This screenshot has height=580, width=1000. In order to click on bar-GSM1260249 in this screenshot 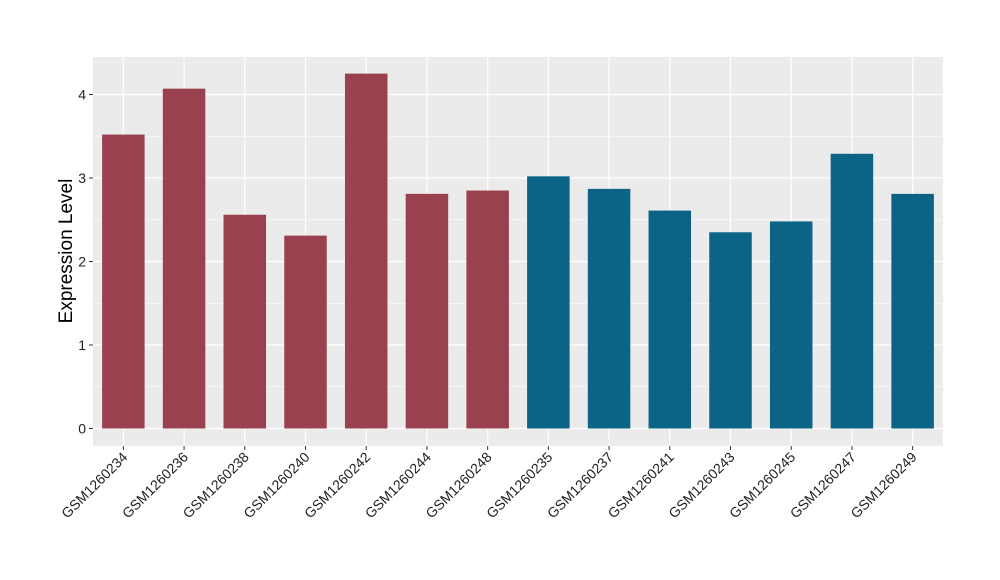, I will do `click(912, 311)`.